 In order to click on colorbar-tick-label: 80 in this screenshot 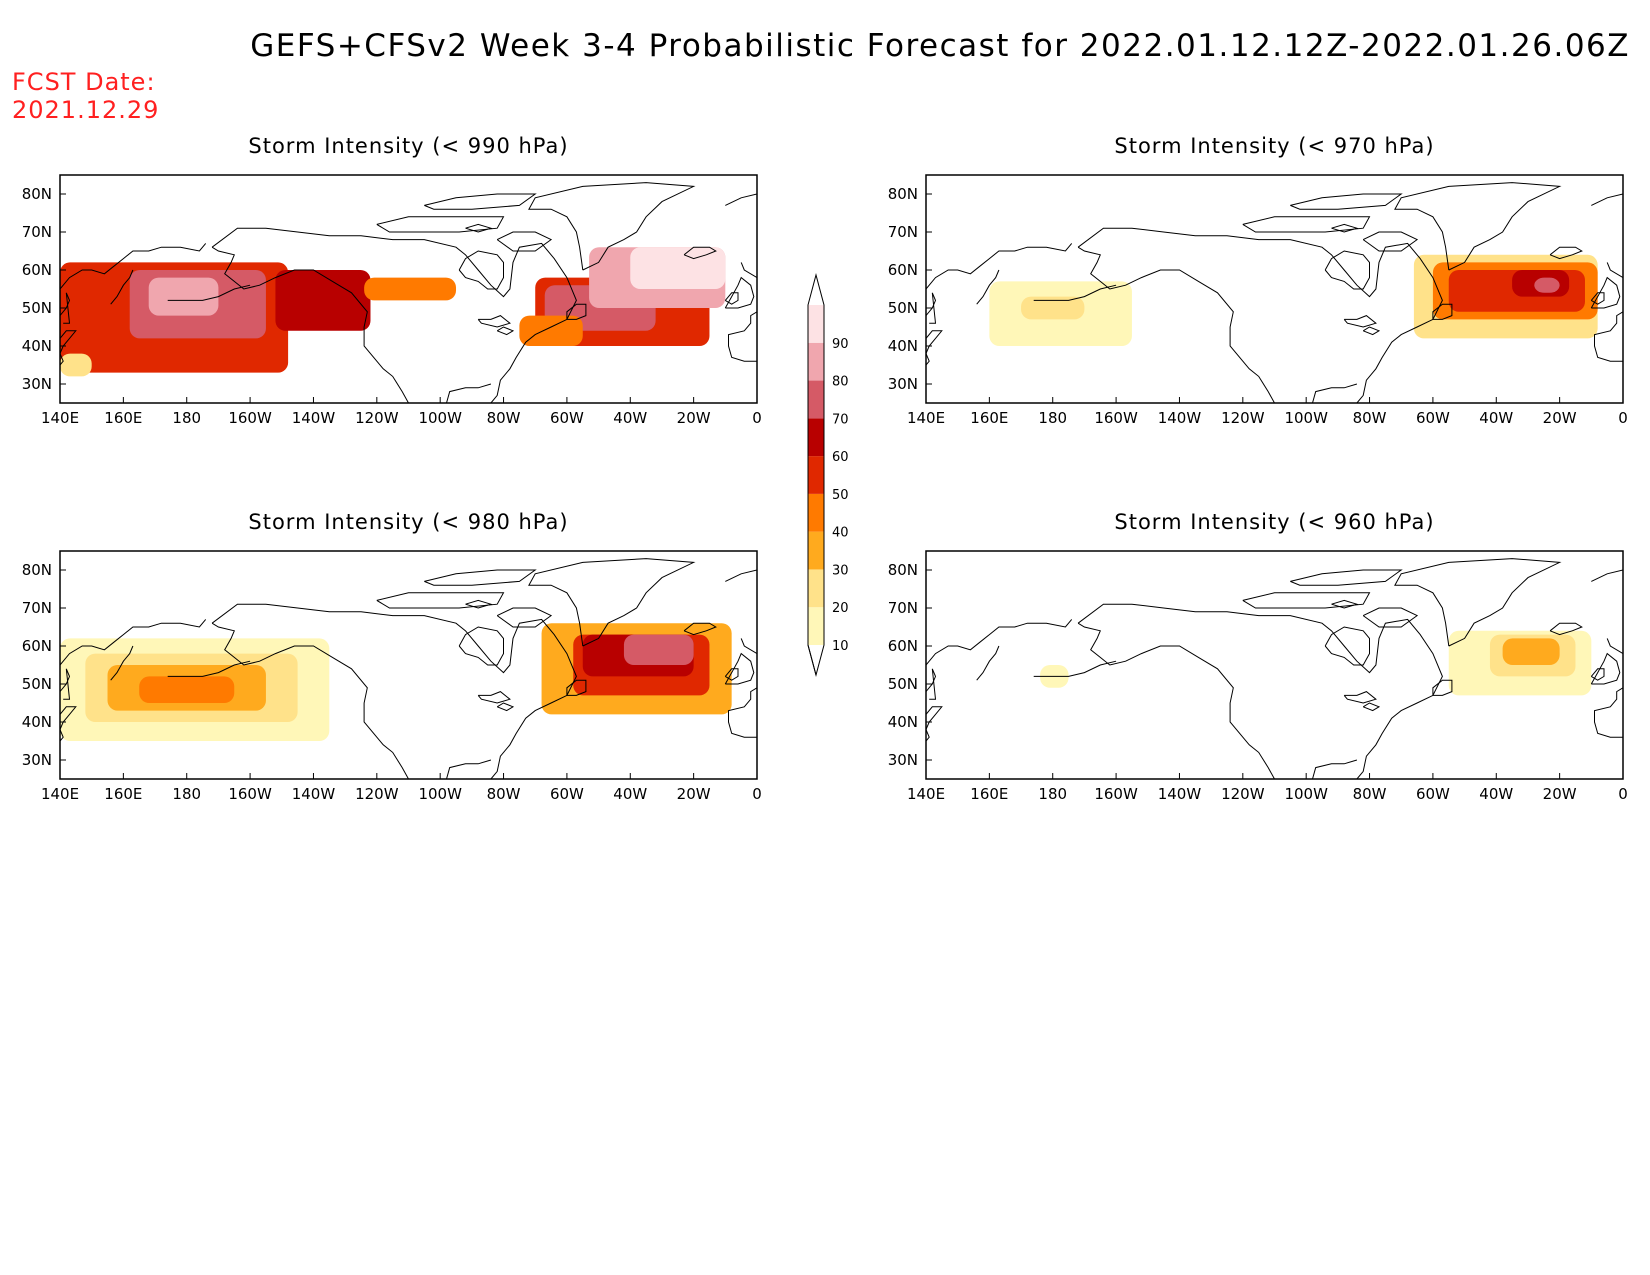, I will do `click(840, 382)`.